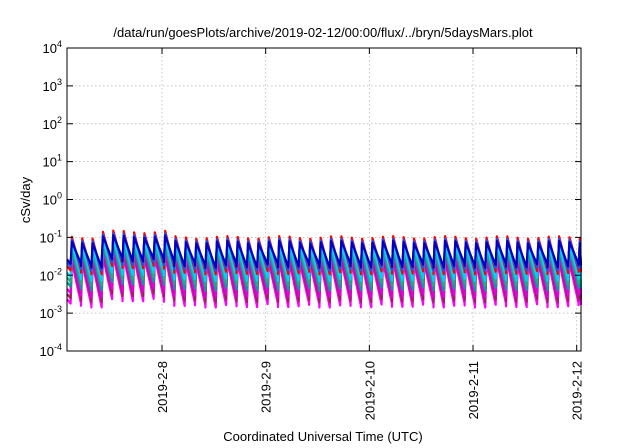 The width and height of the screenshot is (640, 448). I want to click on y-axis-label: cSv/day, so click(25, 199).